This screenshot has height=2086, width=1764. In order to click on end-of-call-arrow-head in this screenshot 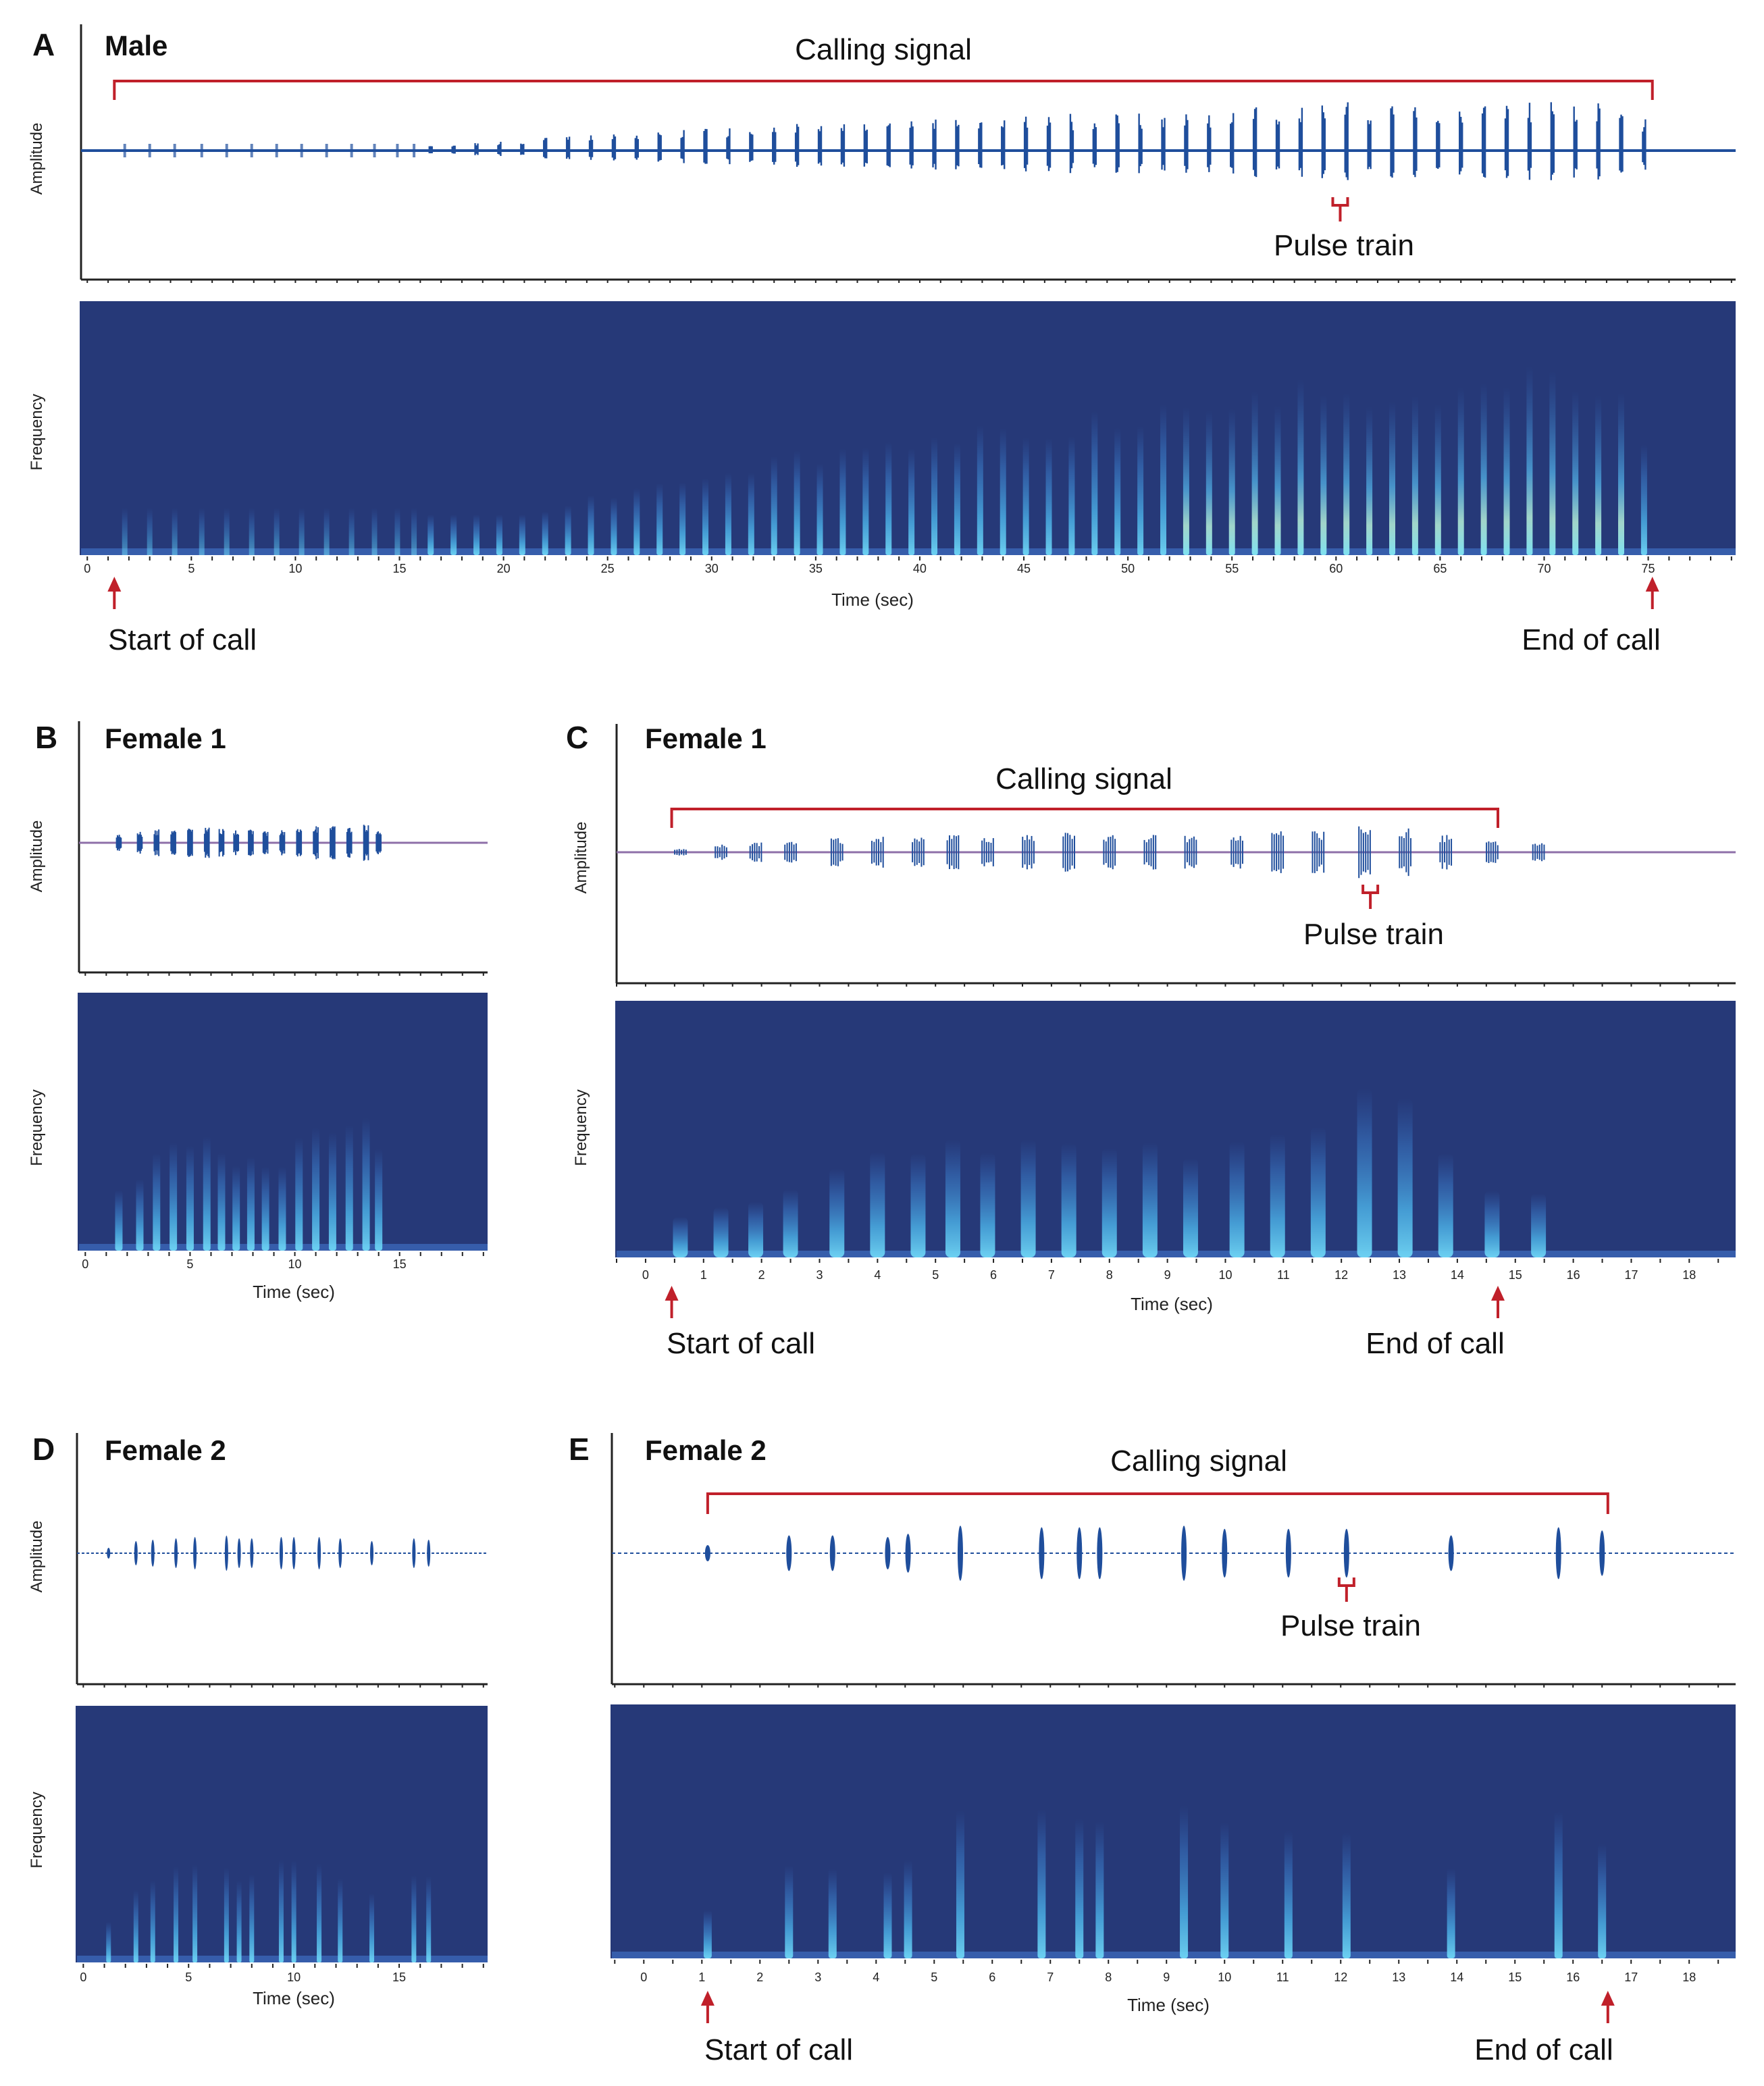, I will do `click(1497, 1293)`.